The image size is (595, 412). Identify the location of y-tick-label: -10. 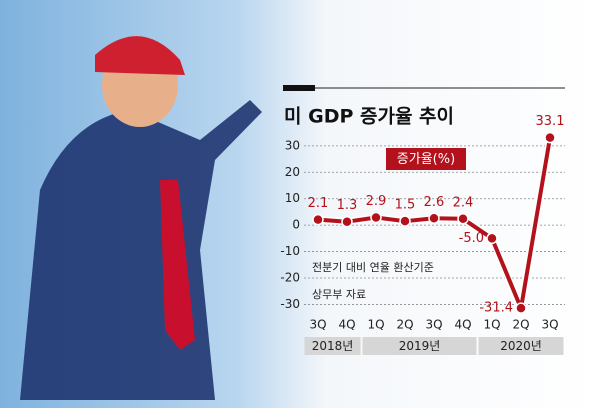
(290, 251).